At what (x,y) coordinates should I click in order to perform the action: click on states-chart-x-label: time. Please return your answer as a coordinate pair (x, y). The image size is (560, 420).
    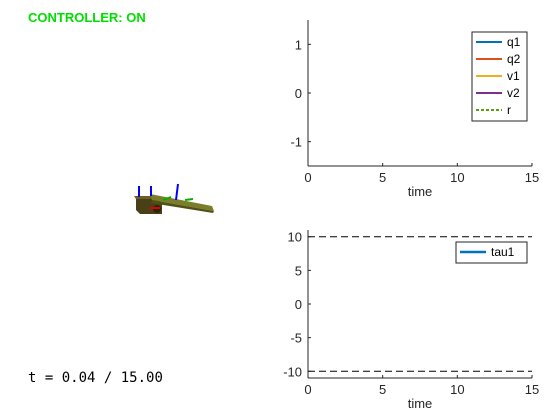
    Looking at the image, I should click on (420, 191).